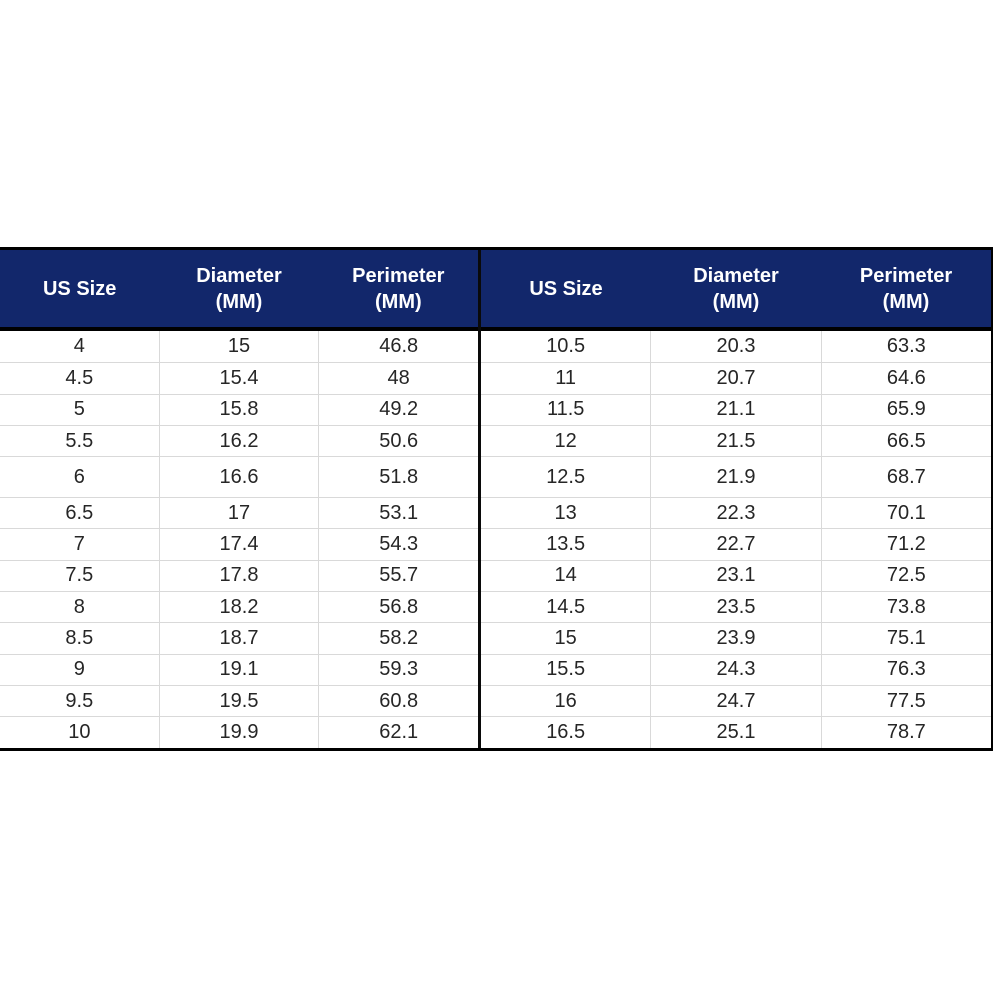  I want to click on table-row: 6 16.6 51.8, so click(239, 477).